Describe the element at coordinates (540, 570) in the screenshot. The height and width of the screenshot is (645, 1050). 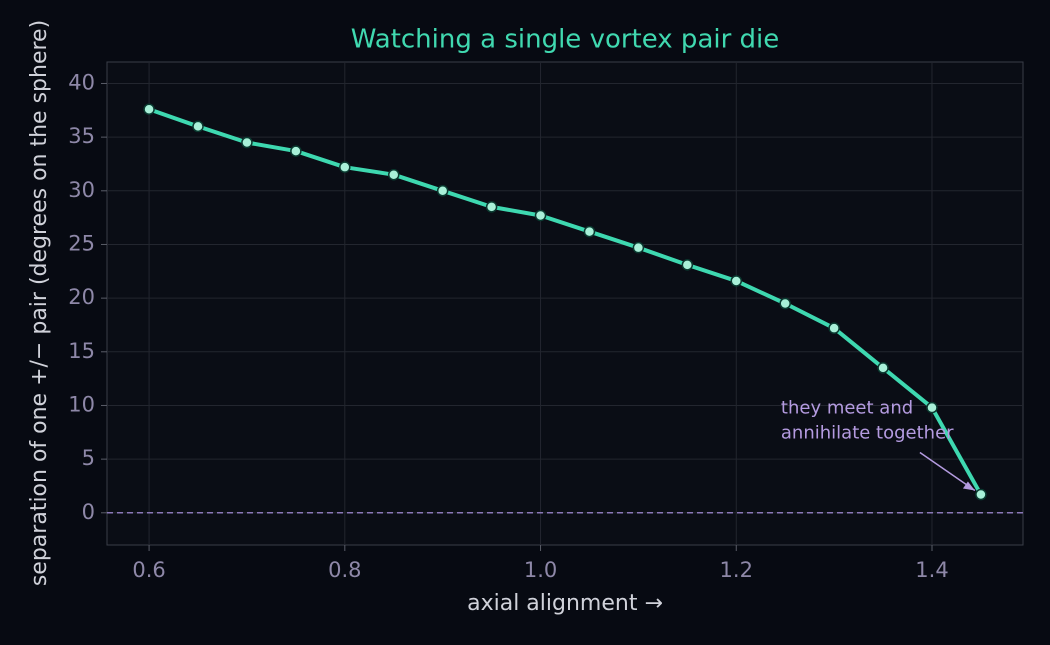
I see `x-tick-label: 1.0` at that location.